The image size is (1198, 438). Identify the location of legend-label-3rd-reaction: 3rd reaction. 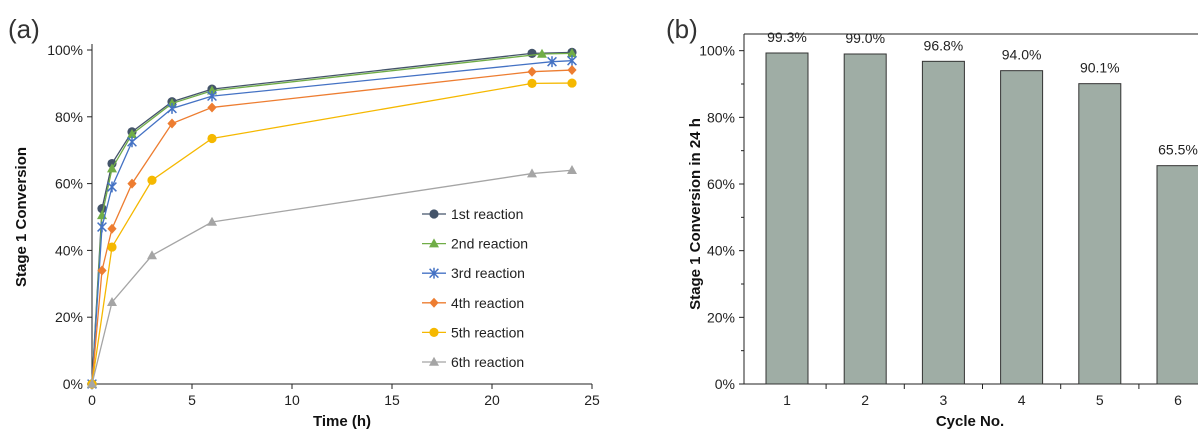
(488, 273).